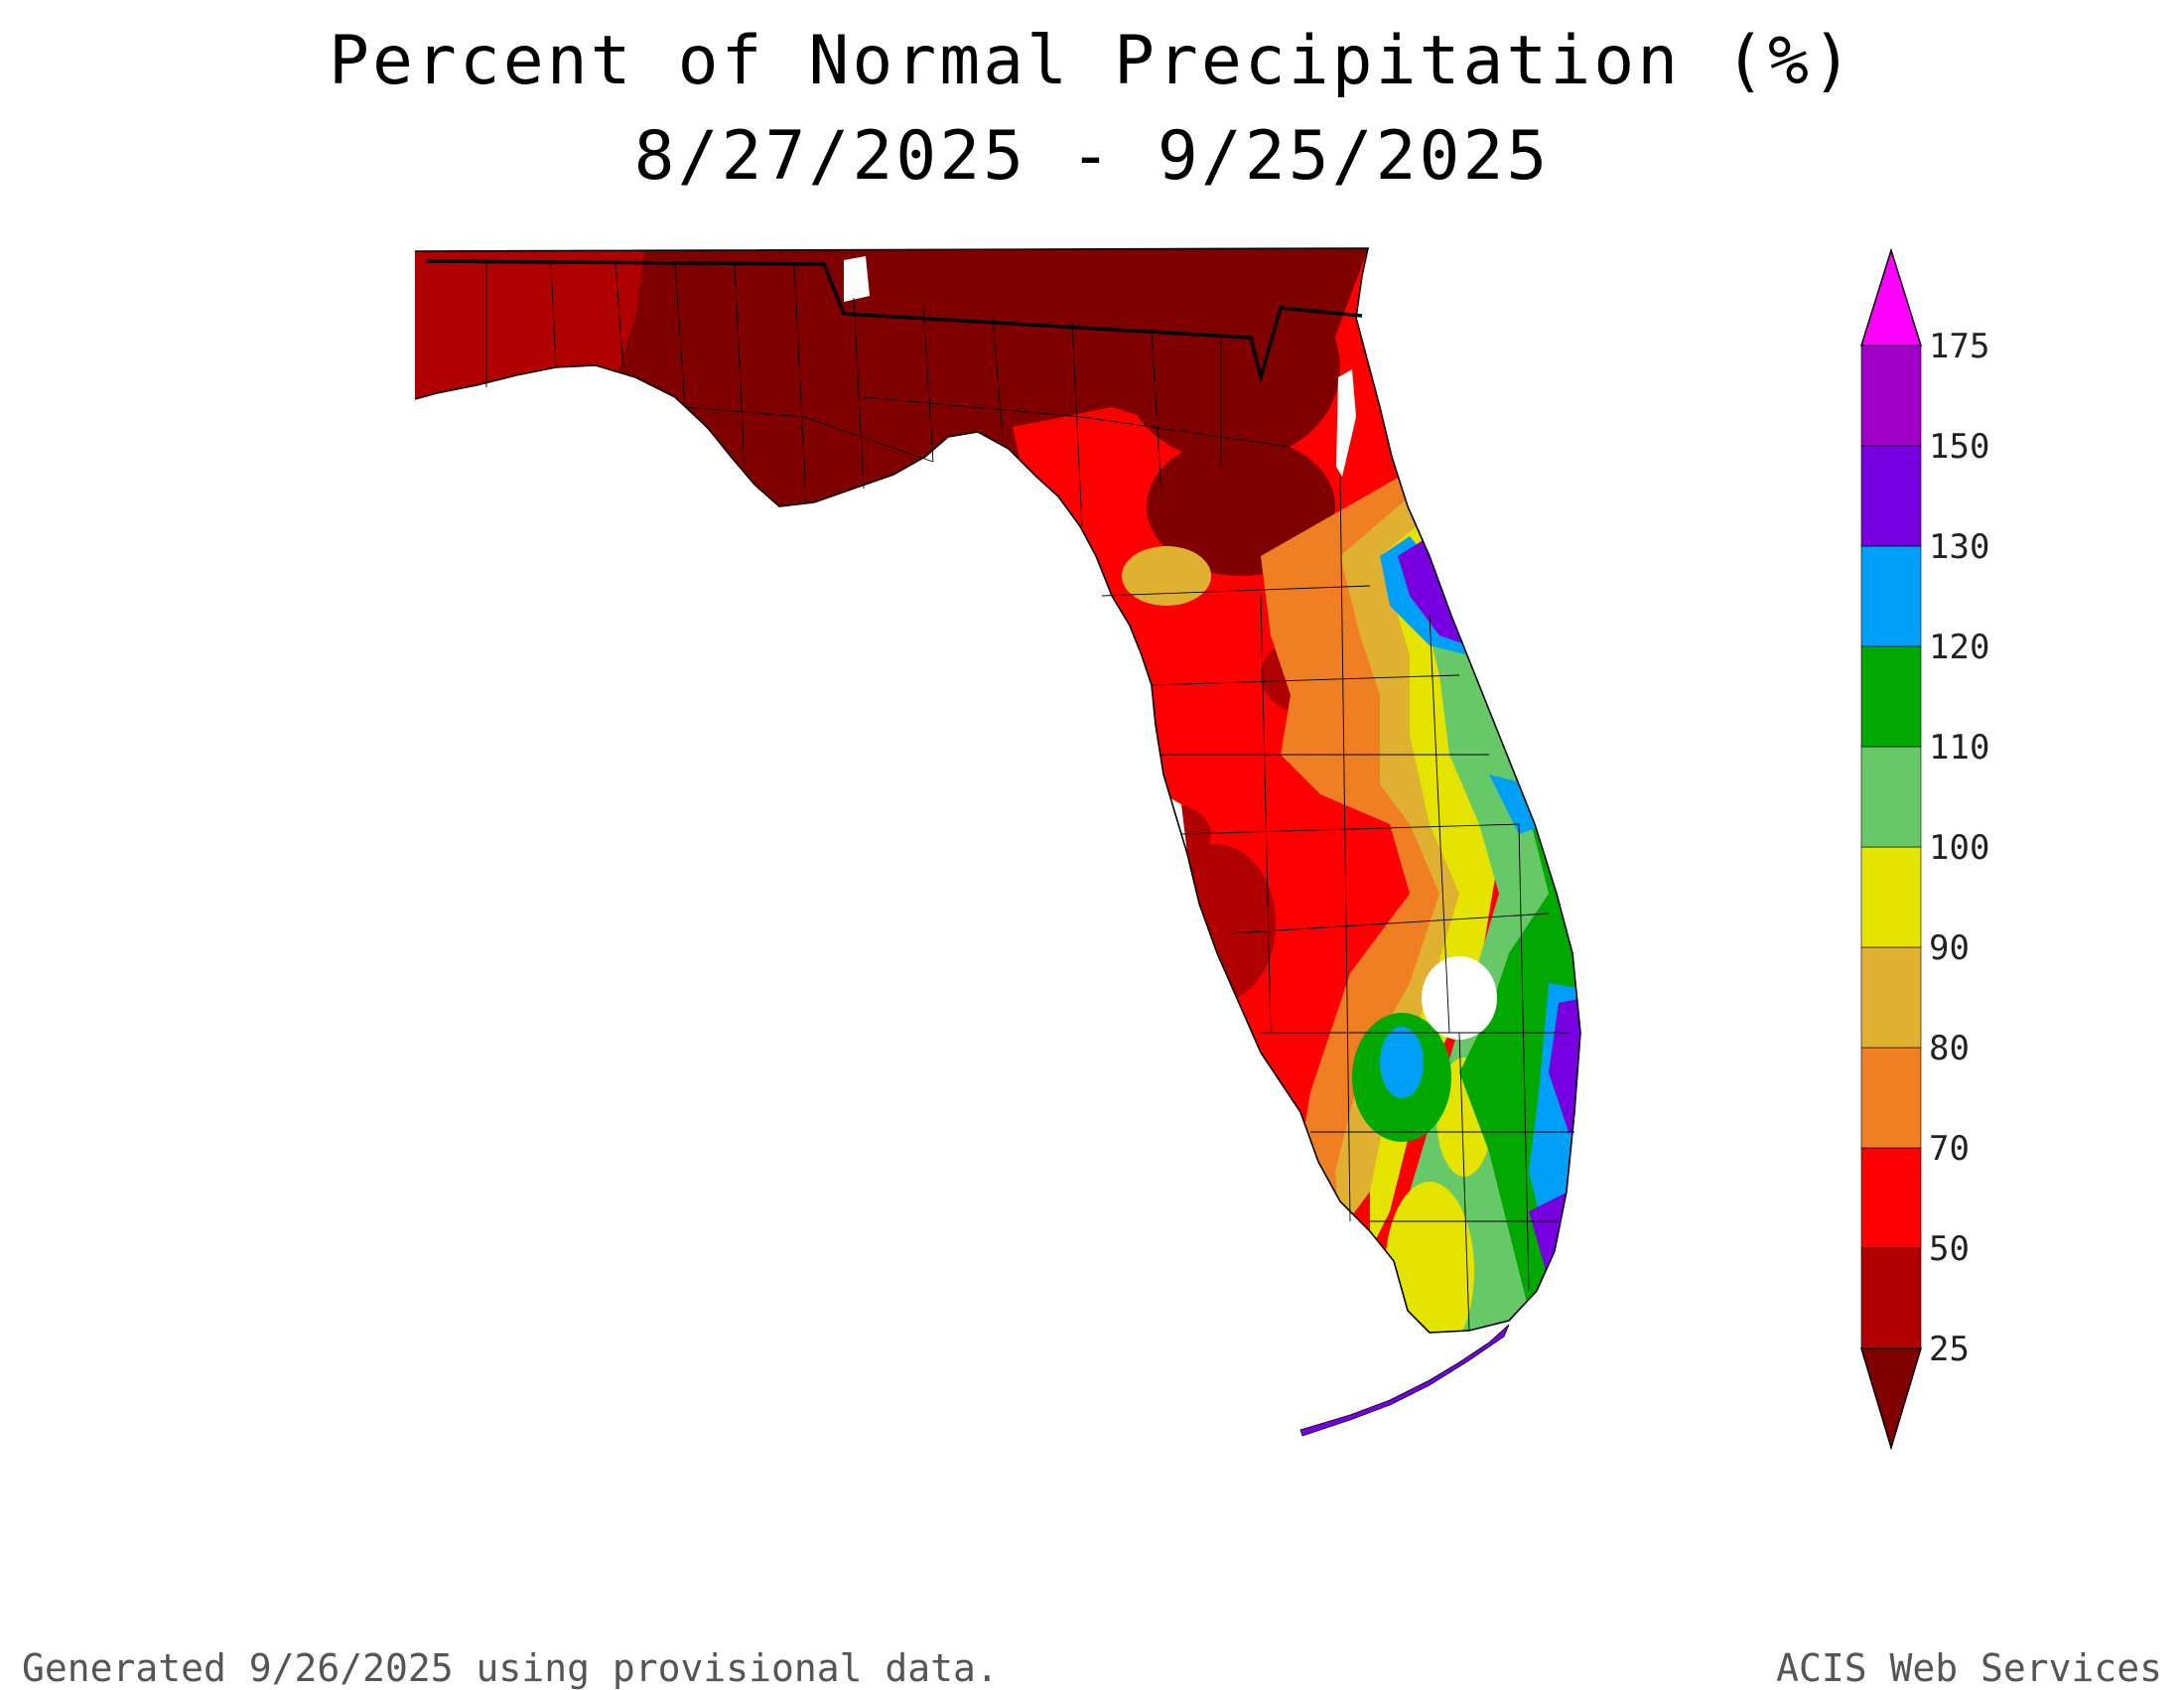 This screenshot has width=2184, height=1690. I want to click on legend-colorbar: 25 50 70 80 90 100 110 120 130 150 175, so click(1924, 849).